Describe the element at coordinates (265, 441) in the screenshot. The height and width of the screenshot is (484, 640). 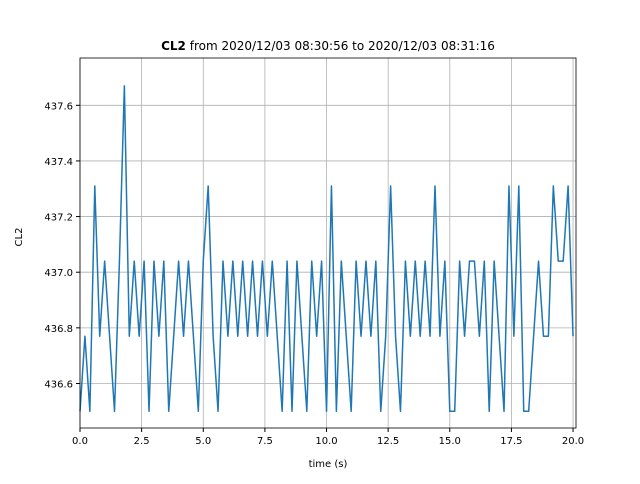
I see `x-tick-label: 7.5` at that location.